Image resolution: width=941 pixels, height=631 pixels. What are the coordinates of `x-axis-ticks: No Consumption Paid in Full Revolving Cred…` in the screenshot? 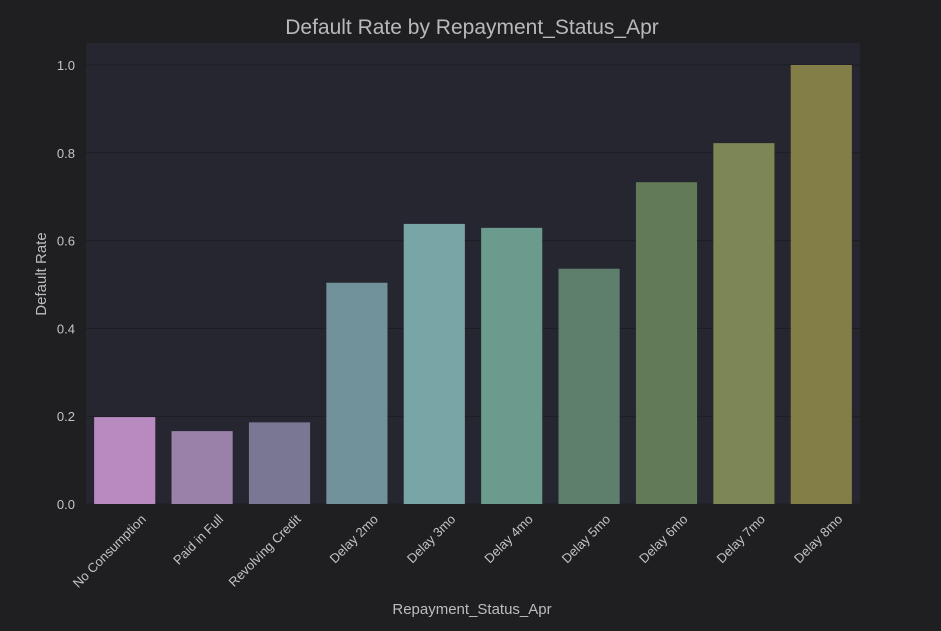 It's located at (458, 550).